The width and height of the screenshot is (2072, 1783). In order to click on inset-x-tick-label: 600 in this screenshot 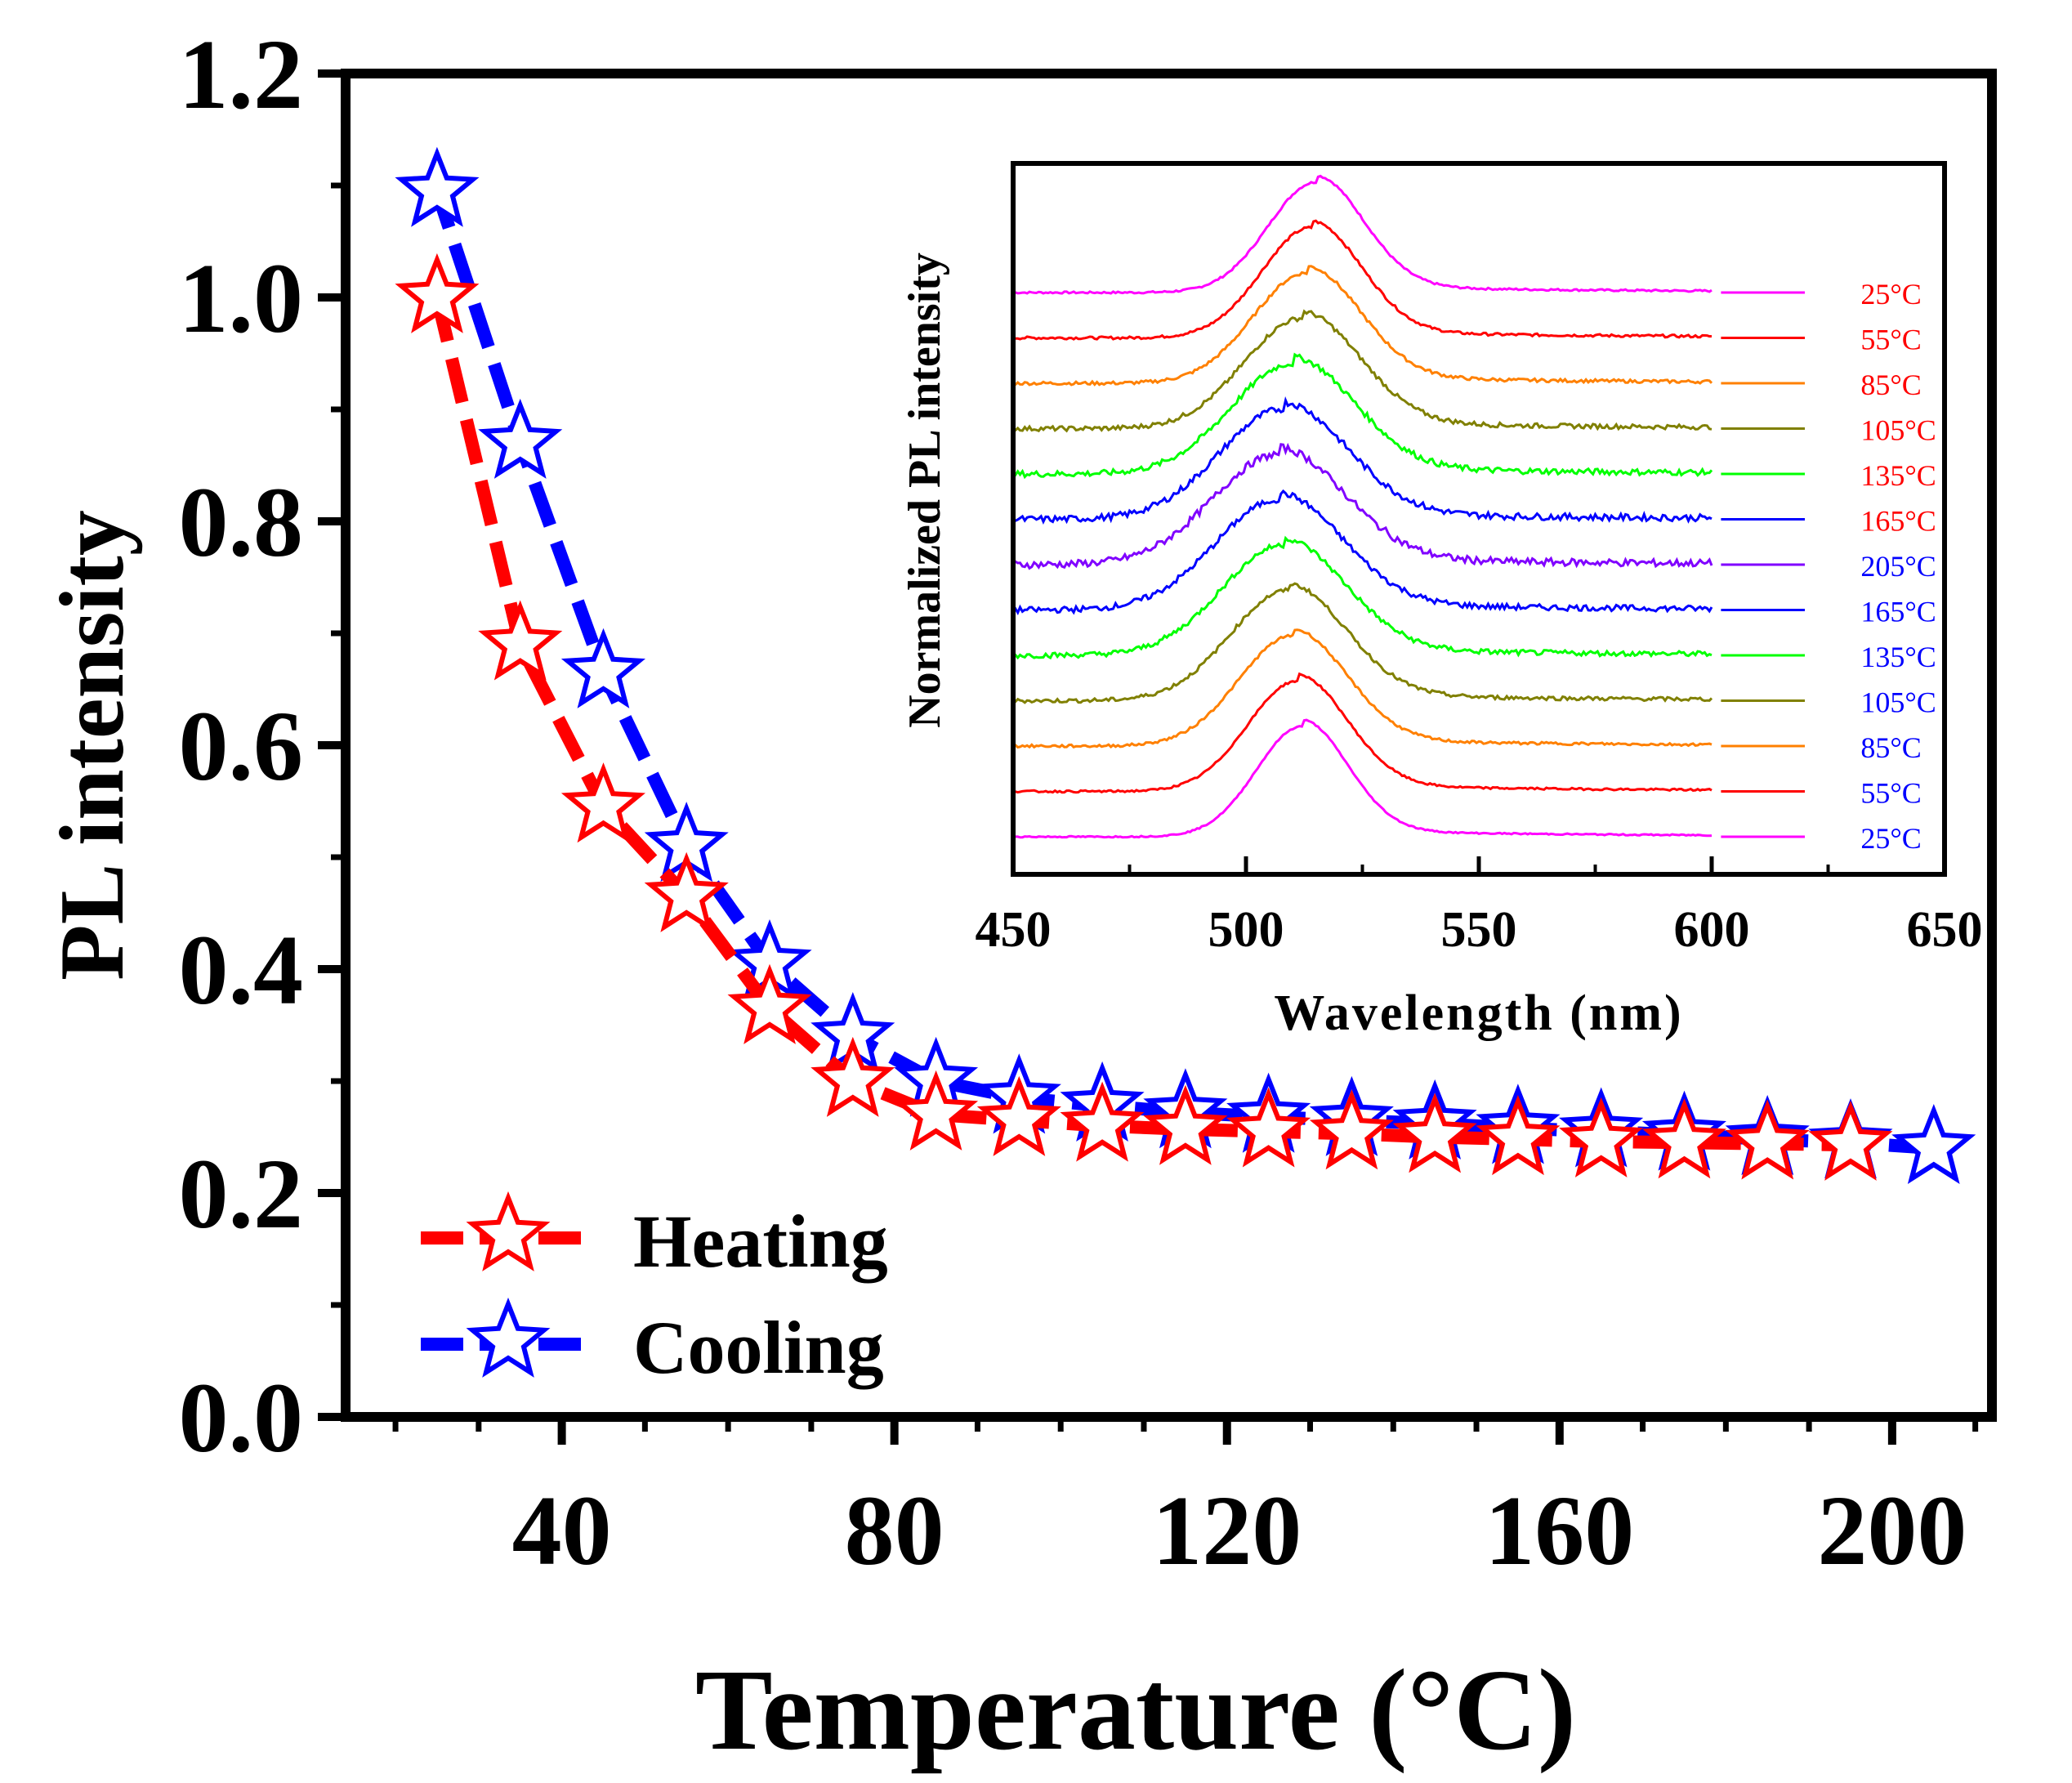, I will do `click(1712, 930)`.